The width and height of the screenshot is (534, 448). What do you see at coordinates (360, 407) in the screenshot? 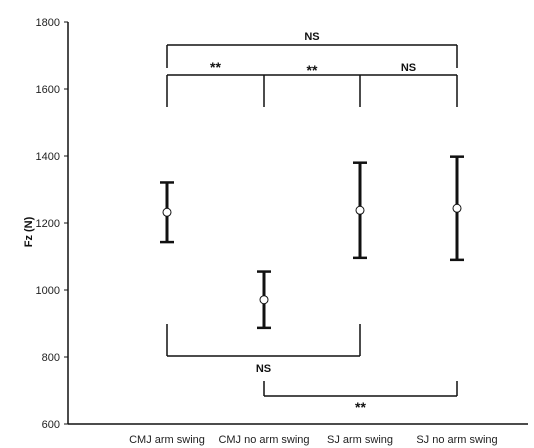
I see `sig-label-bottom-2: **` at bounding box center [360, 407].